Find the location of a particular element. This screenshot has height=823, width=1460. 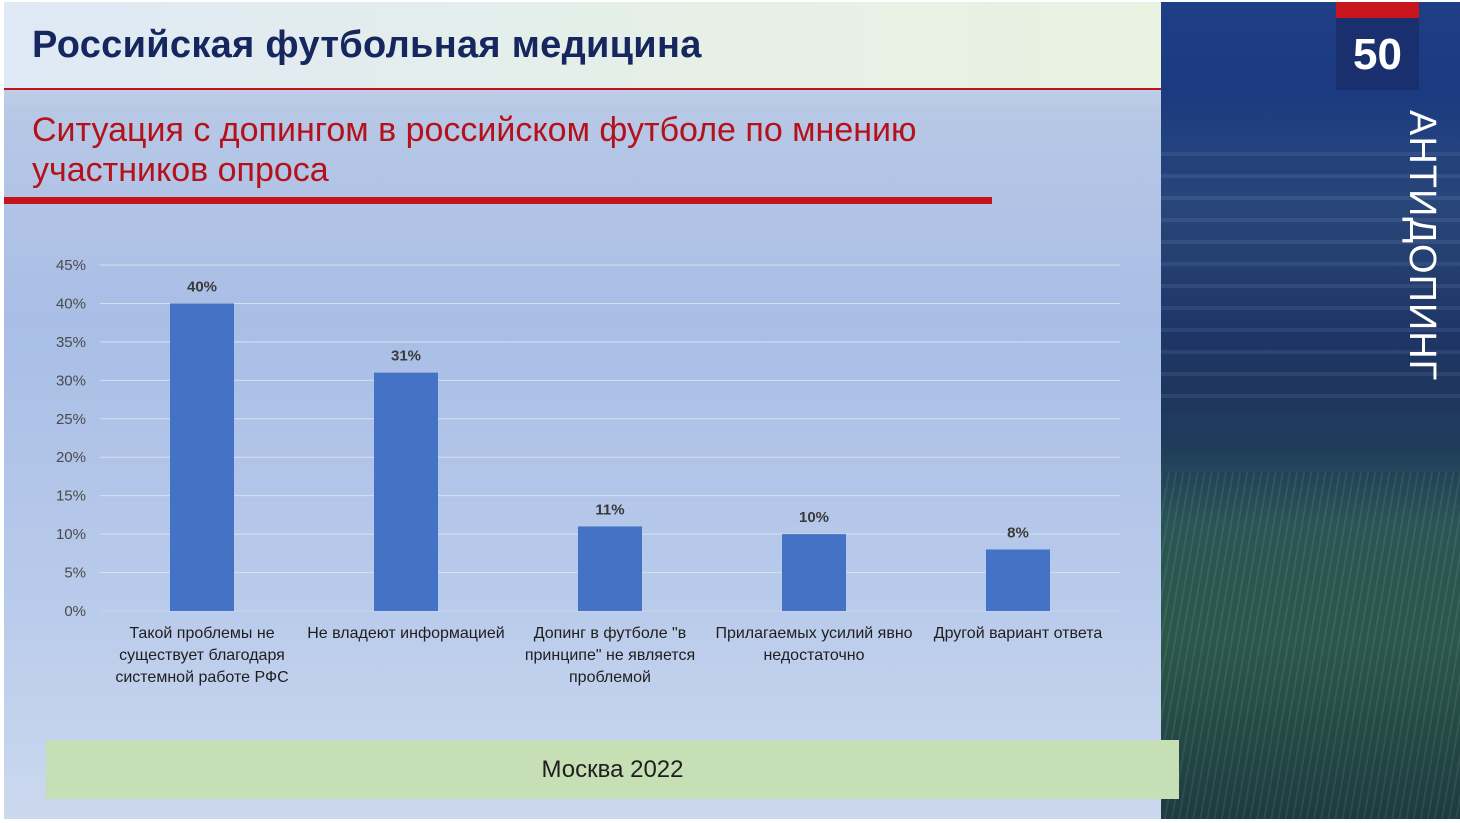

y-tick-label: 10% is located at coordinates (71, 534).